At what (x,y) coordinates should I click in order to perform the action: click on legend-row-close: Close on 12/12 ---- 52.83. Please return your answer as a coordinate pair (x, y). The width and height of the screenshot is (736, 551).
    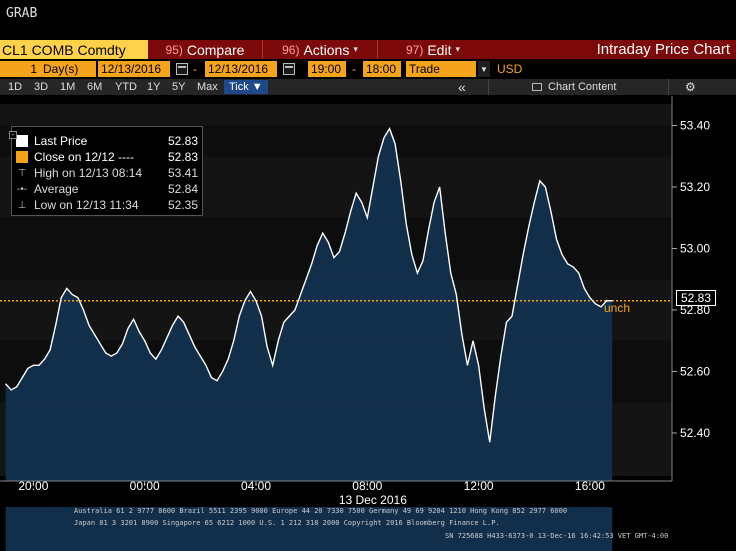
    Looking at the image, I should click on (107, 157).